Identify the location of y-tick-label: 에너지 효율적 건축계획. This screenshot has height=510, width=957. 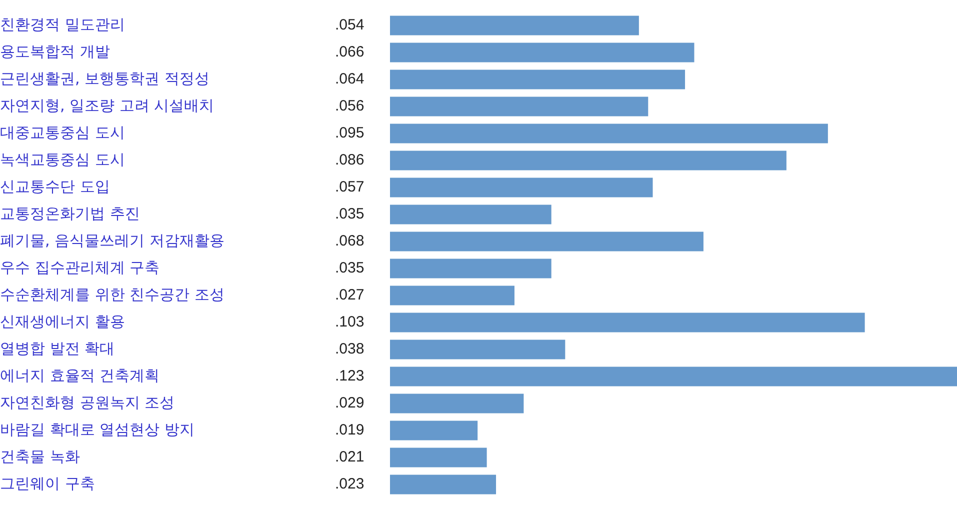
(80, 375).